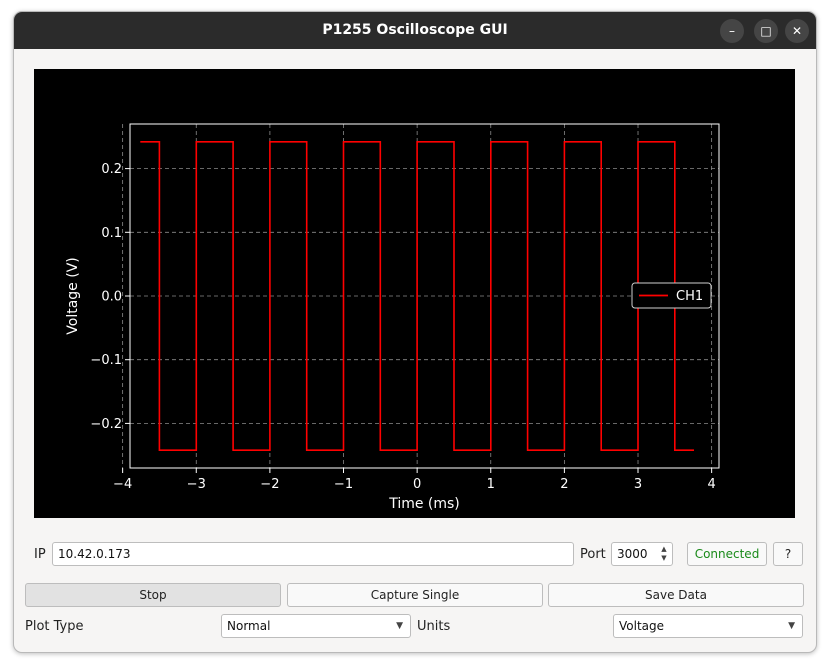 Image resolution: width=828 pixels, height=666 pixels. Describe the element at coordinates (106, 424) in the screenshot. I see `y-tick-label: −0.2` at that location.